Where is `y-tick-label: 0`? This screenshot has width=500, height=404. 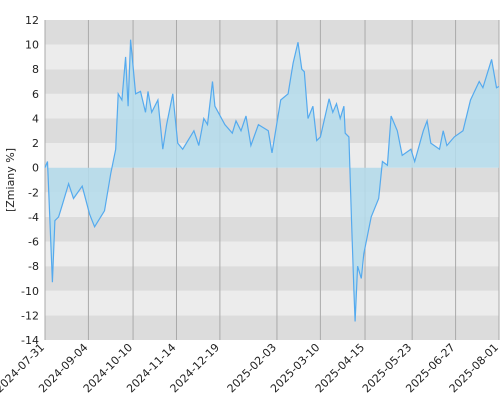 y-tick-label: 0 is located at coordinates (35, 168).